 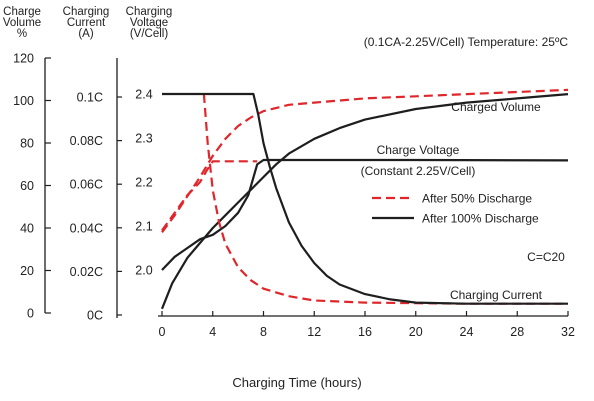 What do you see at coordinates (143, 271) in the screenshot?
I see `voltage-tick-label: 2.0` at bounding box center [143, 271].